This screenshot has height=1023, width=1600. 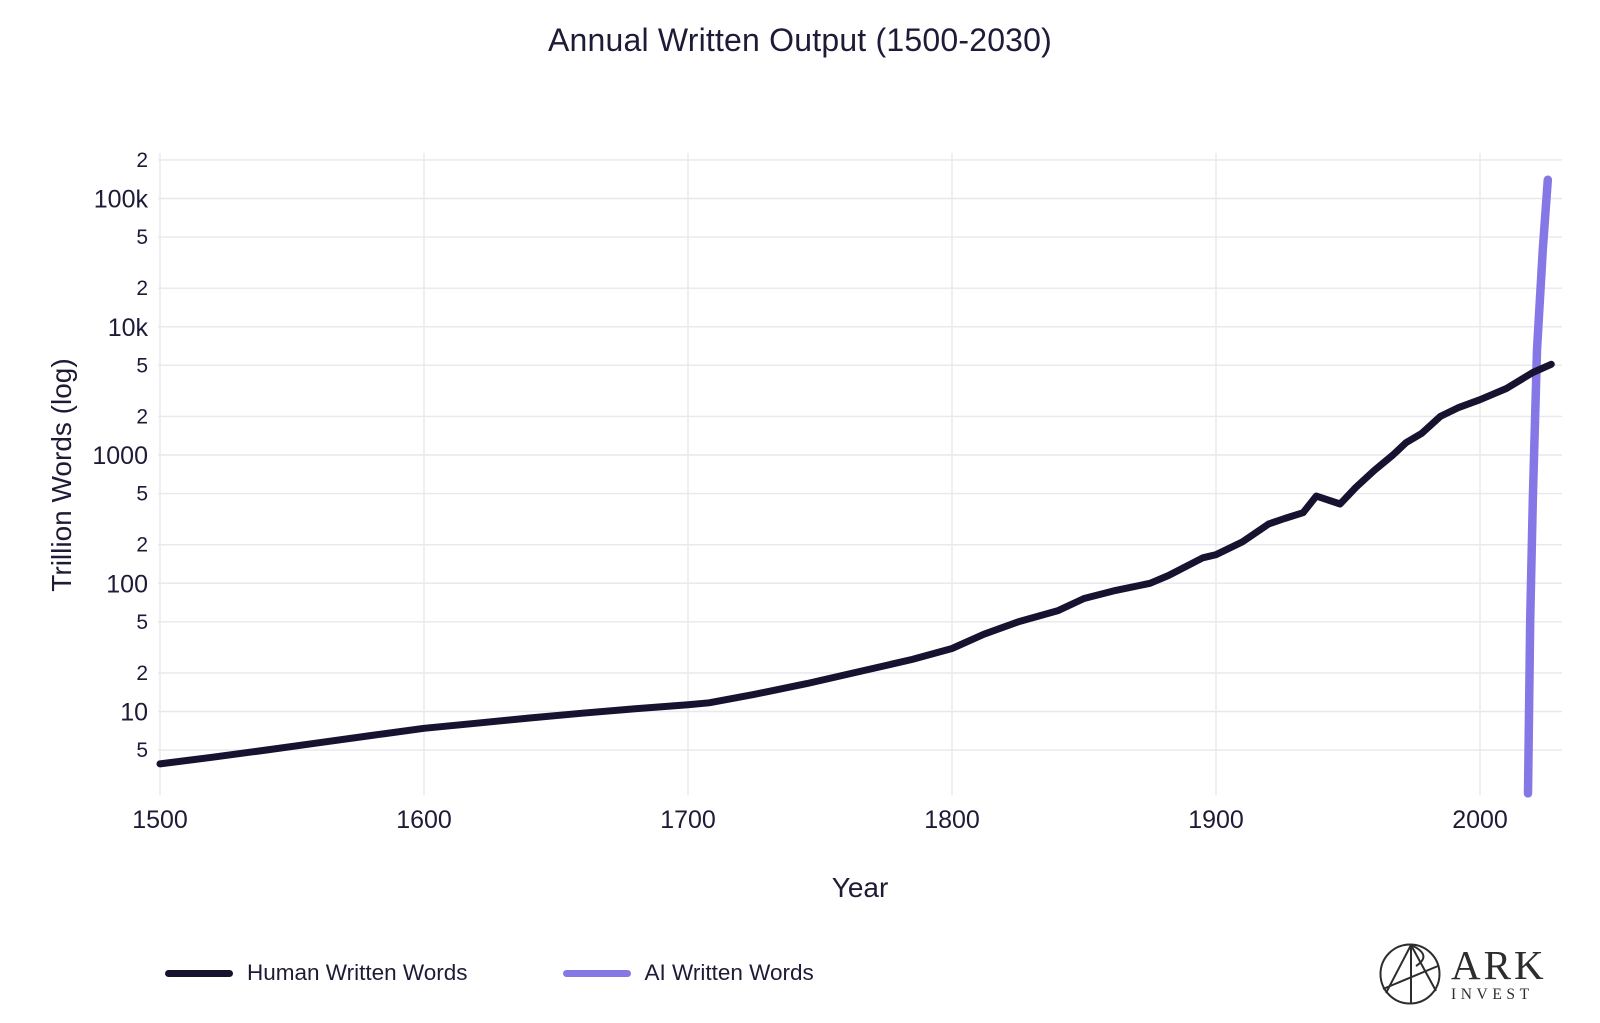 I want to click on x-tick-label: 1900, so click(x=1216, y=820).